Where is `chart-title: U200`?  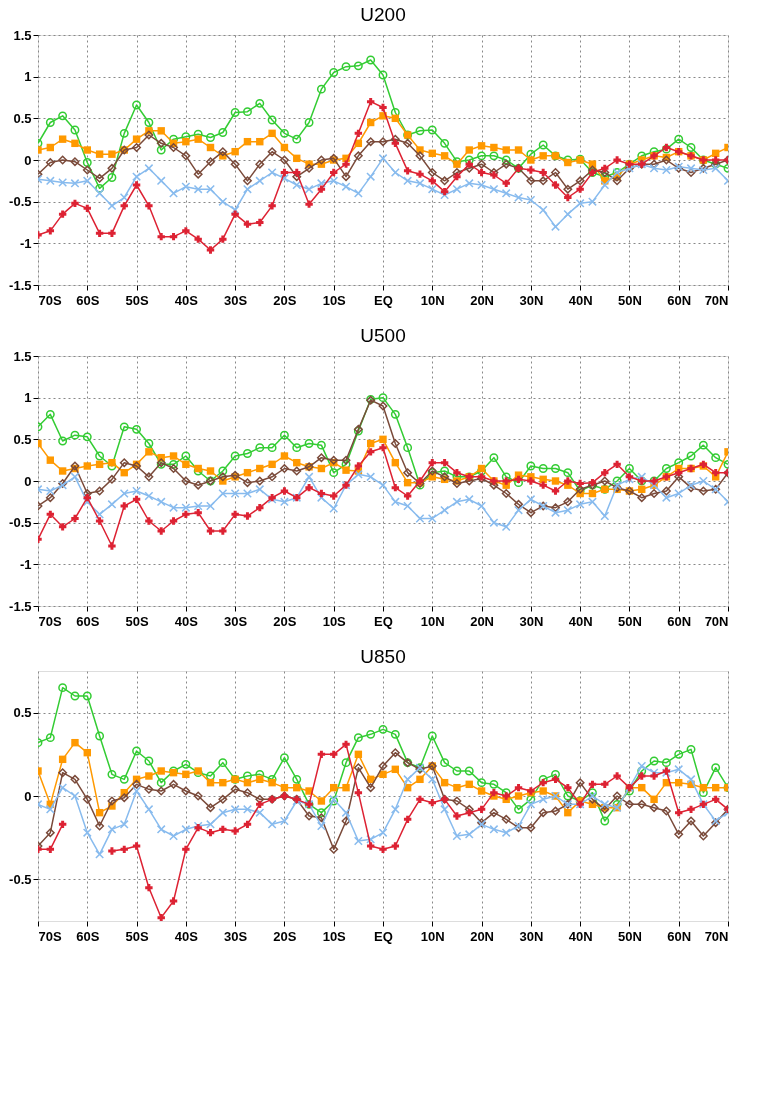 chart-title: U200 is located at coordinates (383, 14).